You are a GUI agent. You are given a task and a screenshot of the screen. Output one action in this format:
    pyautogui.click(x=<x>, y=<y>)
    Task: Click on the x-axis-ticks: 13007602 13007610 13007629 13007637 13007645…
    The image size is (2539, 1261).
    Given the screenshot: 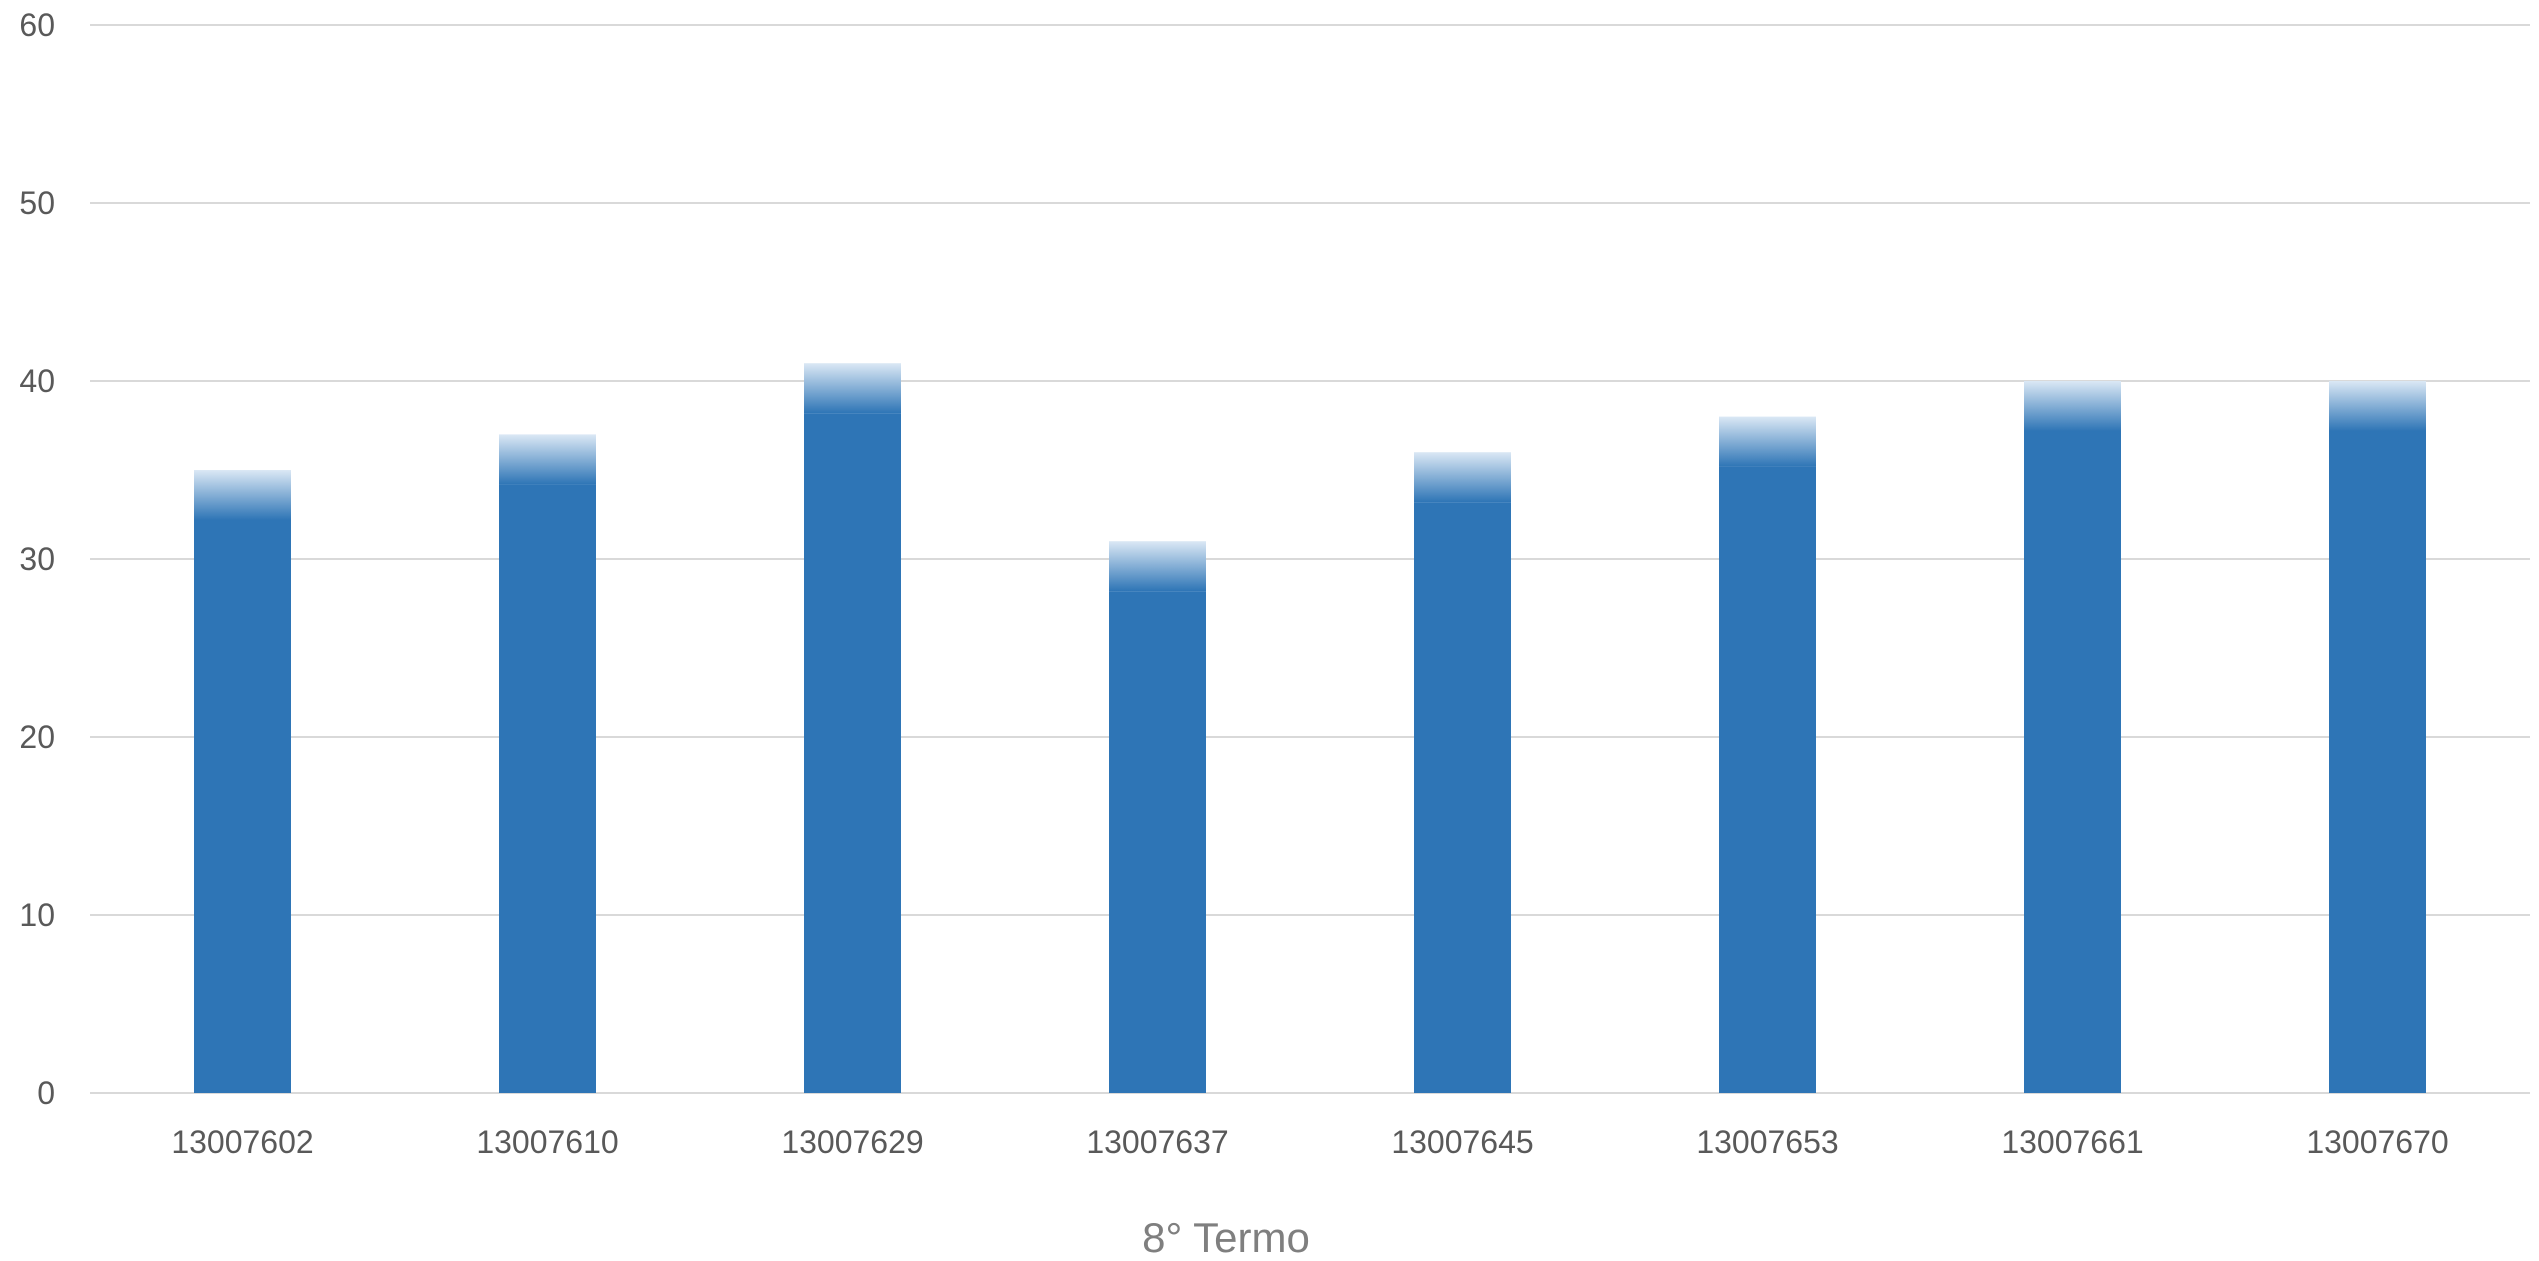 What is the action you would take?
    pyautogui.click(x=1309, y=1142)
    